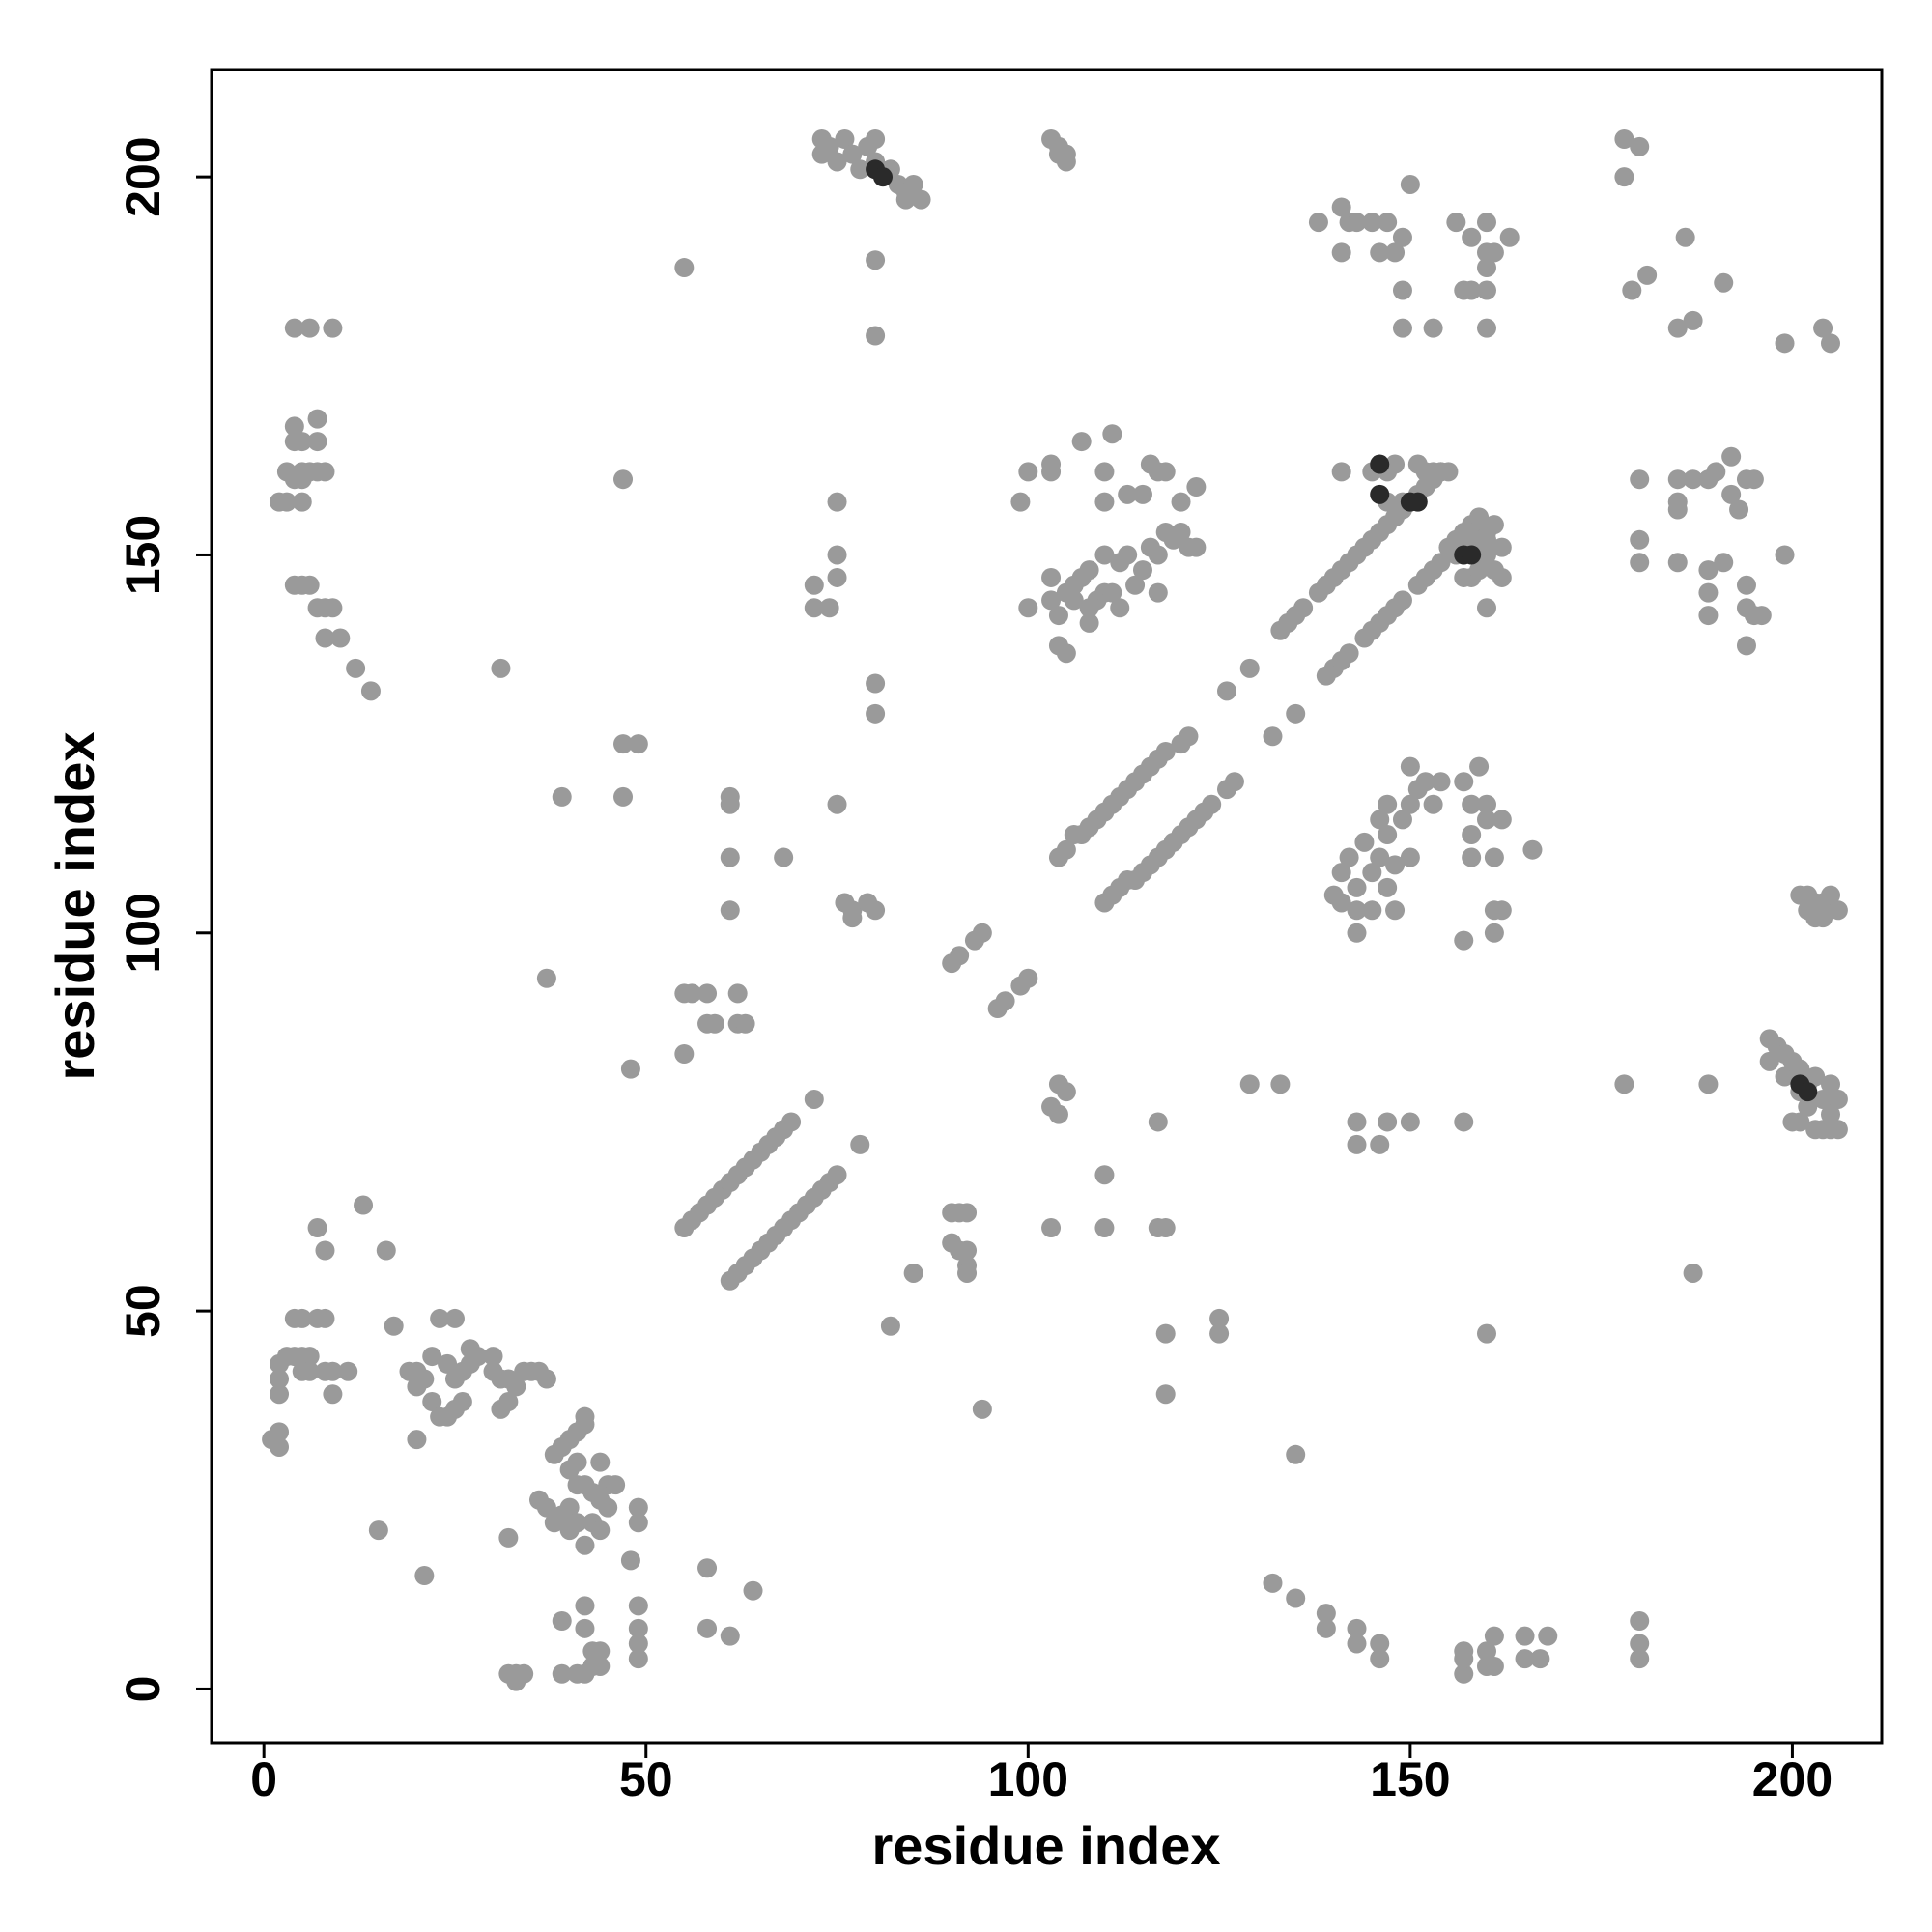 The height and width of the screenshot is (1932, 1932). I want to click on y-tick-label: 100, so click(143, 933).